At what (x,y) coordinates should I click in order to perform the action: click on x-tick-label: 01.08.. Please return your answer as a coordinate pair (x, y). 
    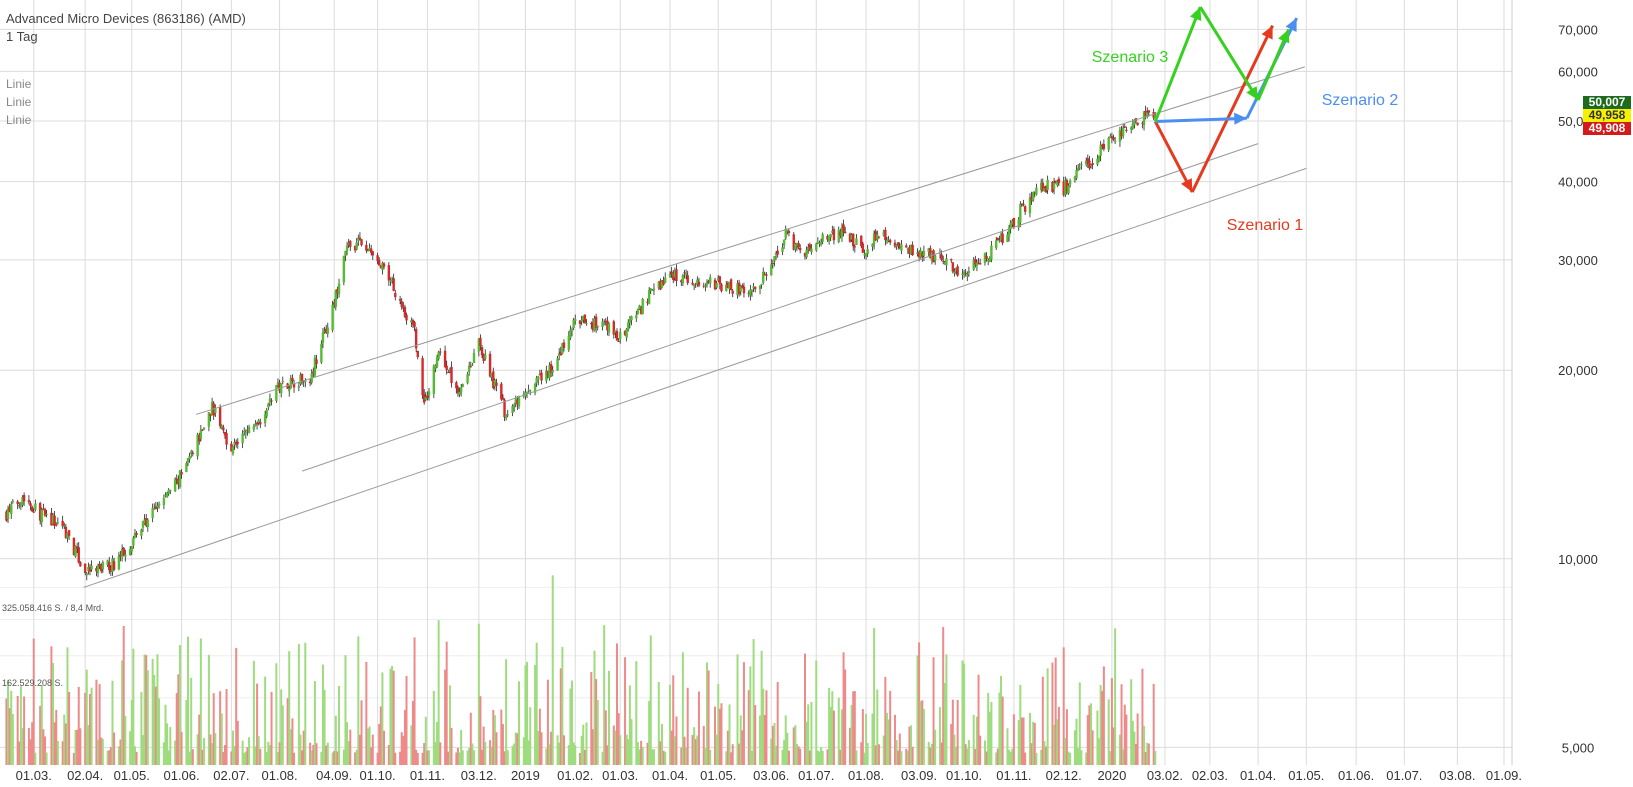
    Looking at the image, I should click on (280, 775).